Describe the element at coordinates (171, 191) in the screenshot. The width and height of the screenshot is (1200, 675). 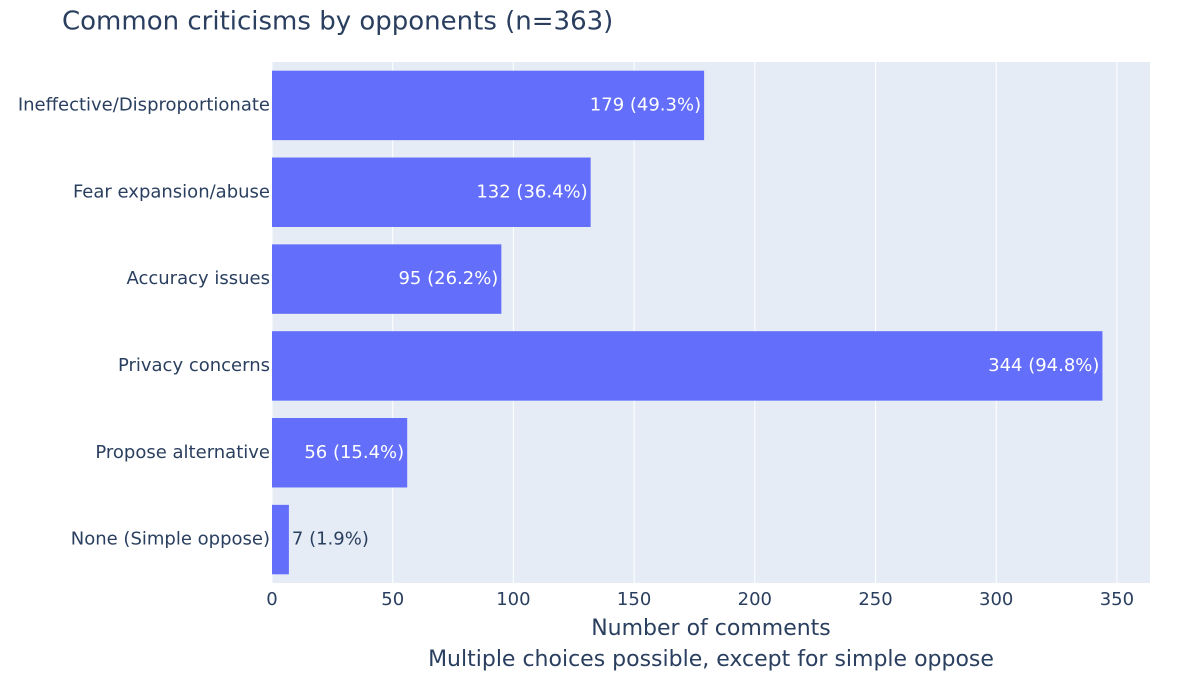
I see `y-tick-label: Fear expansion/abuse` at that location.